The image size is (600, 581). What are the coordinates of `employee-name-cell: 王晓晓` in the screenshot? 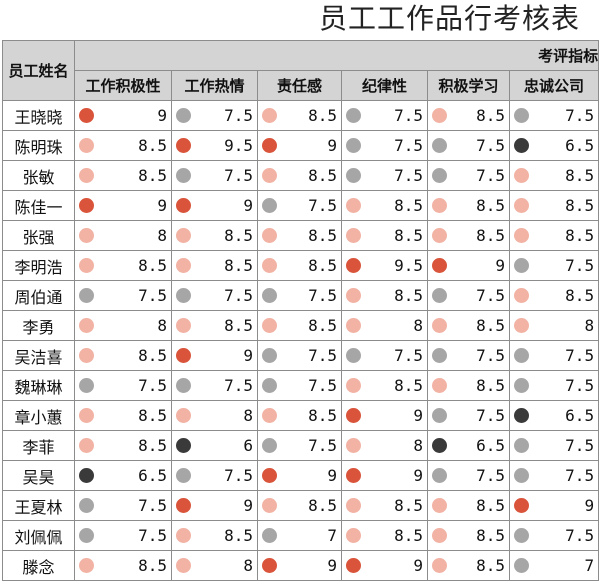 It's located at (38, 115).